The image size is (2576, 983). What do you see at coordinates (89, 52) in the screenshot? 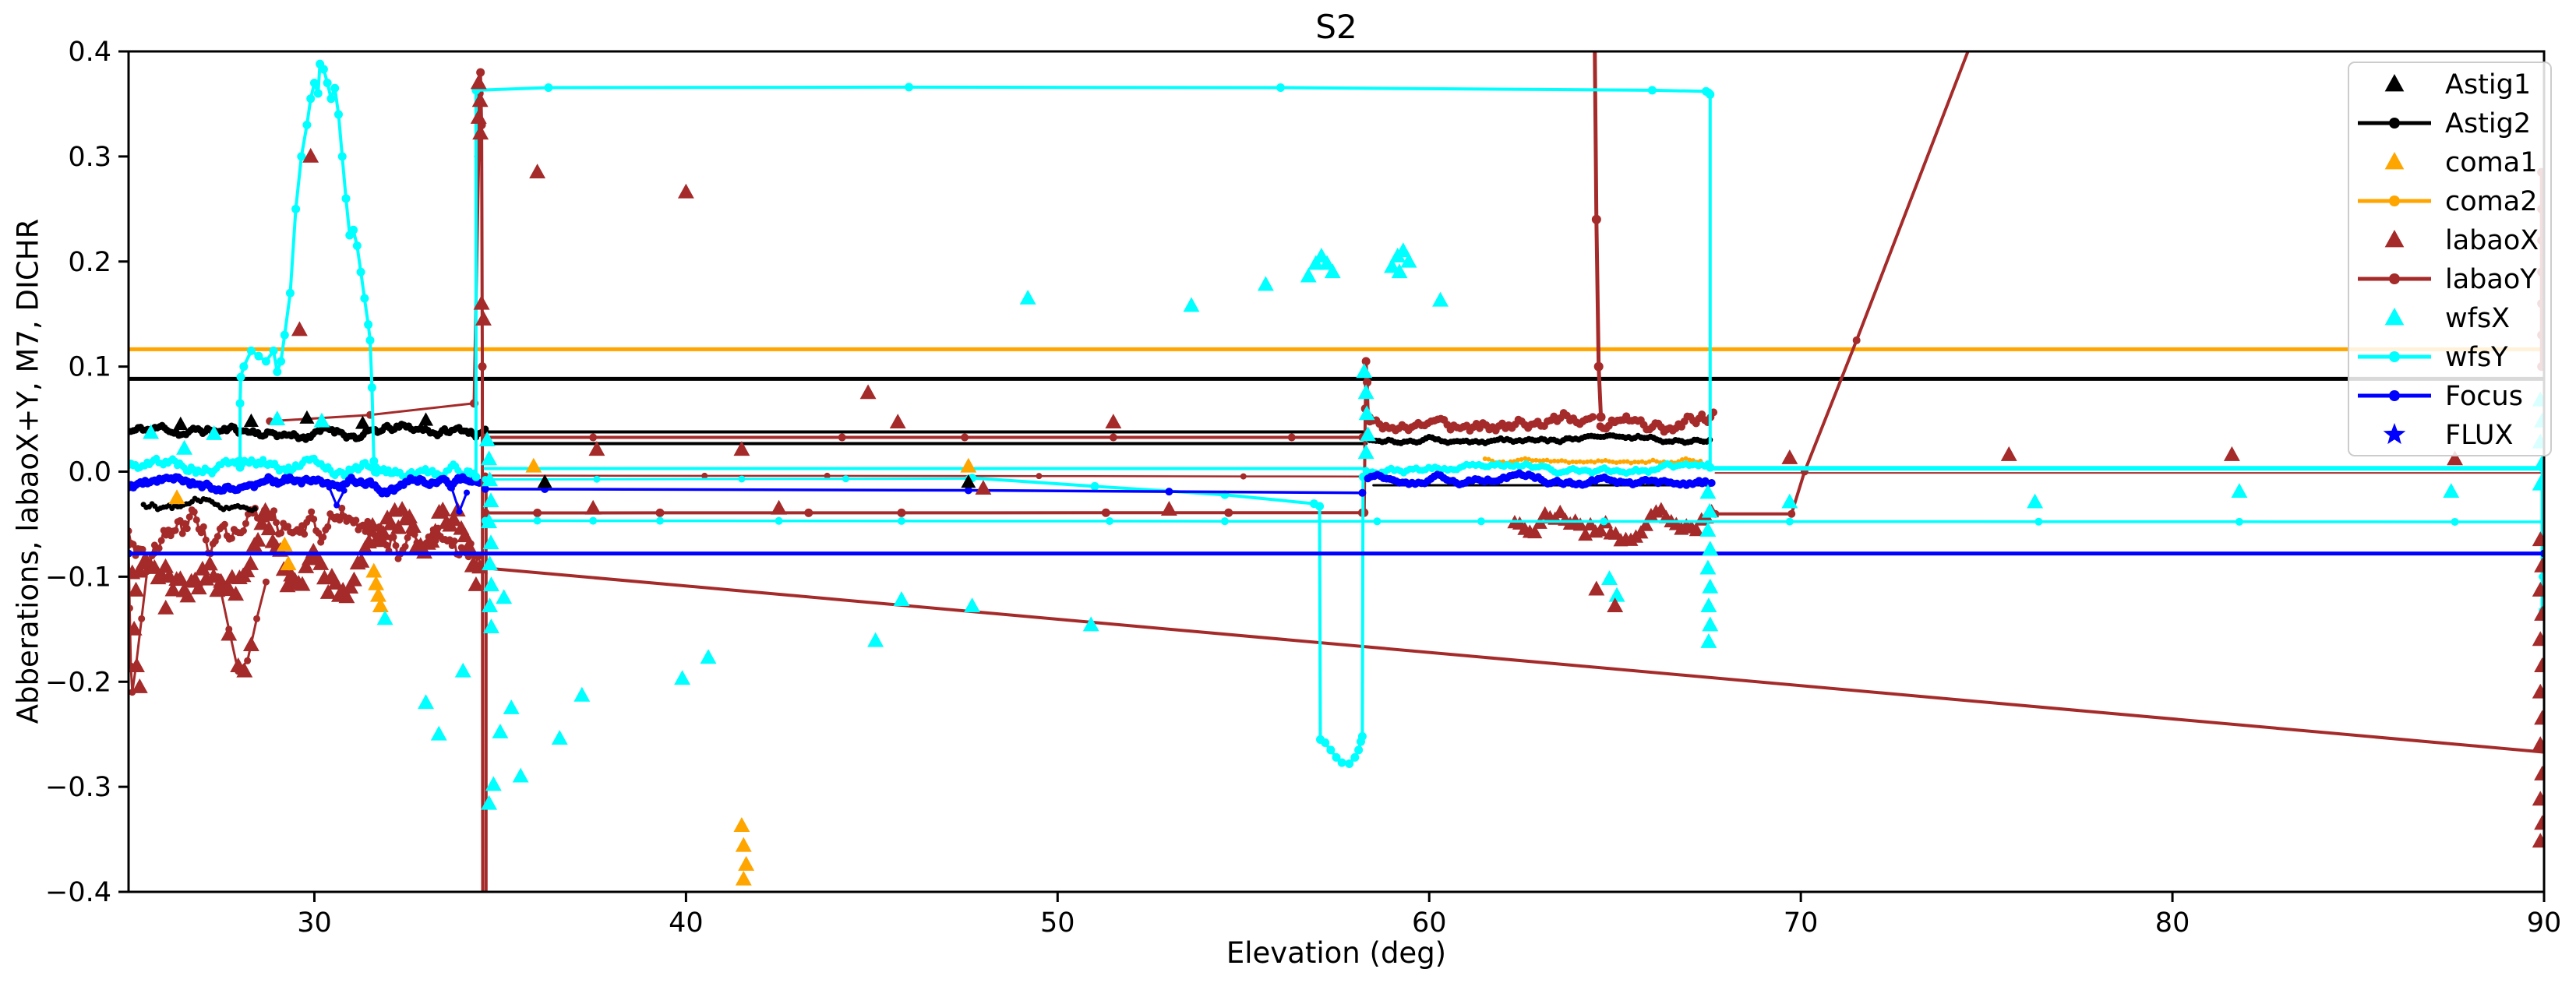
I see `y-tick-label: 0.4` at bounding box center [89, 52].